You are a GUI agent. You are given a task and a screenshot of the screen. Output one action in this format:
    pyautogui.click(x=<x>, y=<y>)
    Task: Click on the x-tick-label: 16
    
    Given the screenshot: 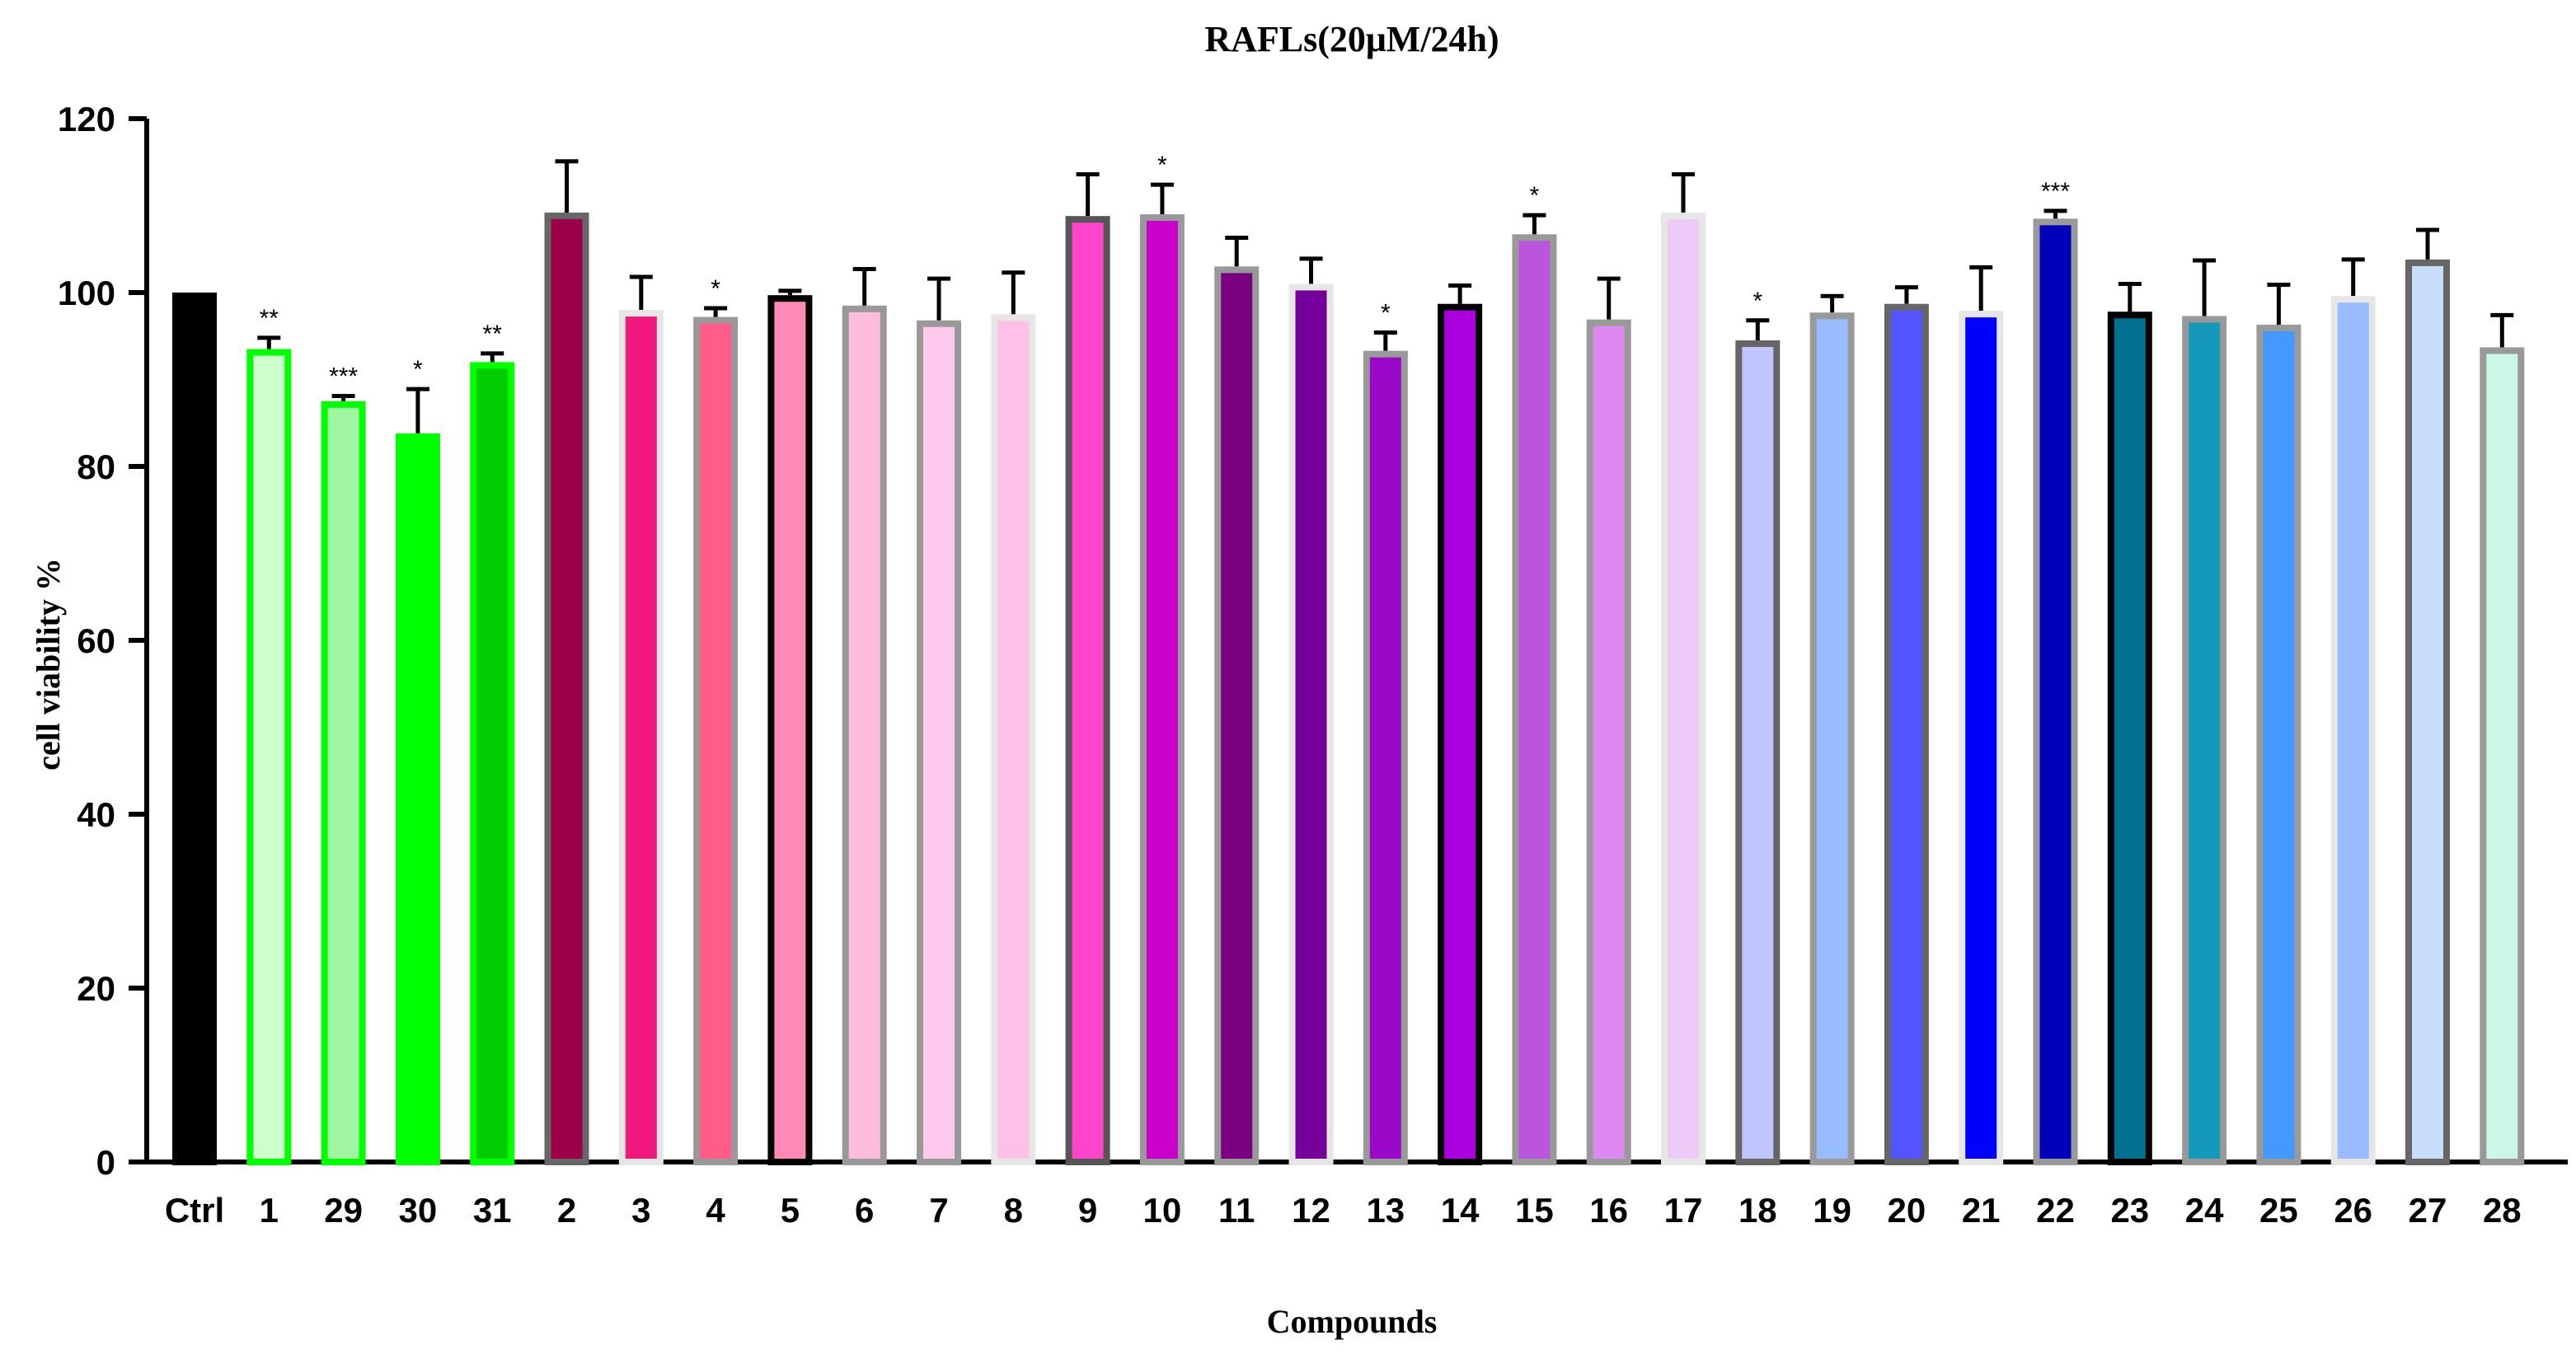 What is the action you would take?
    pyautogui.click(x=1609, y=1210)
    